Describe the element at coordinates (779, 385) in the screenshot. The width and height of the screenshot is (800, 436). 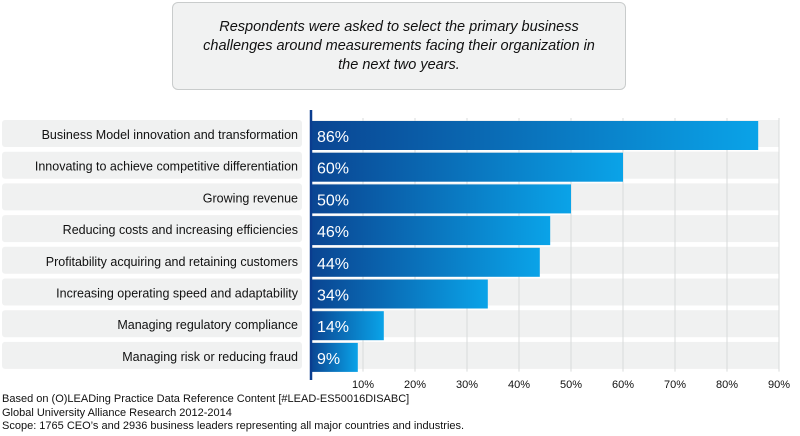
I see `x-tick-label: 90%` at that location.